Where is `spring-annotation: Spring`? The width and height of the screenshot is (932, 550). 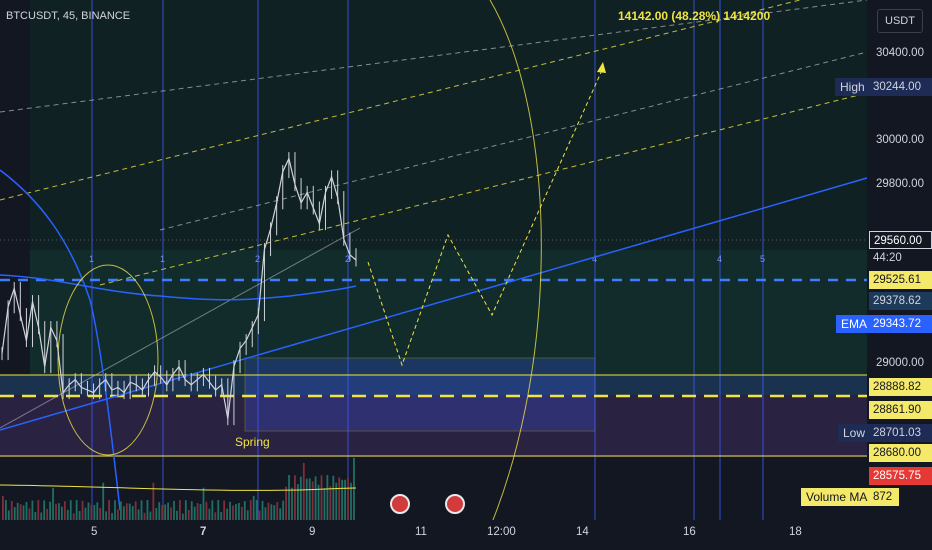 spring-annotation: Spring is located at coordinates (252, 442).